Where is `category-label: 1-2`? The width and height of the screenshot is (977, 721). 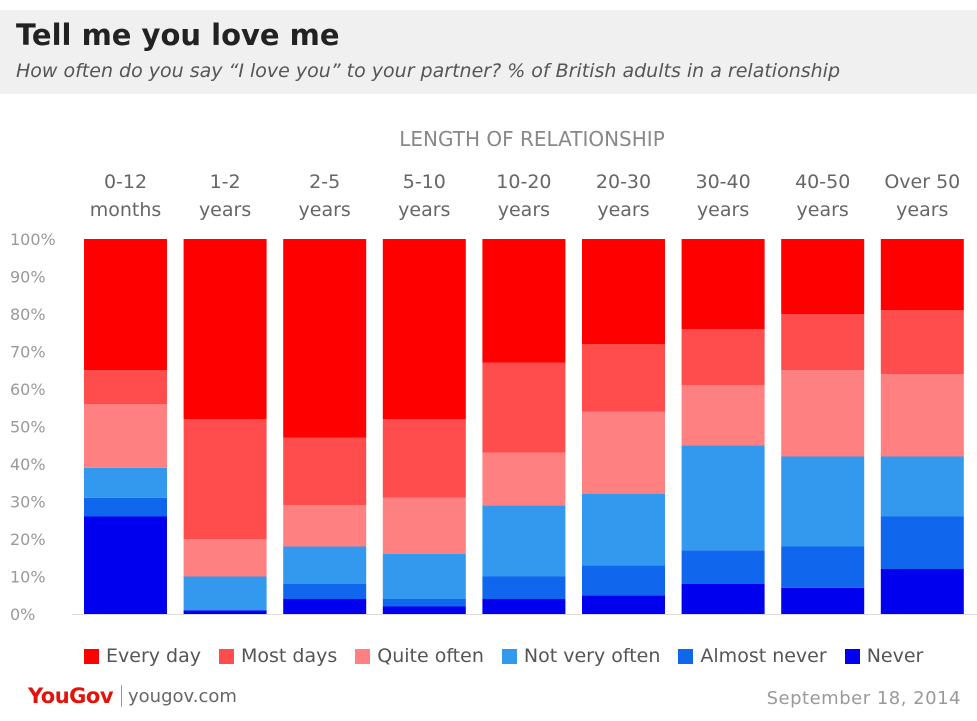 category-label: 1-2 is located at coordinates (225, 182).